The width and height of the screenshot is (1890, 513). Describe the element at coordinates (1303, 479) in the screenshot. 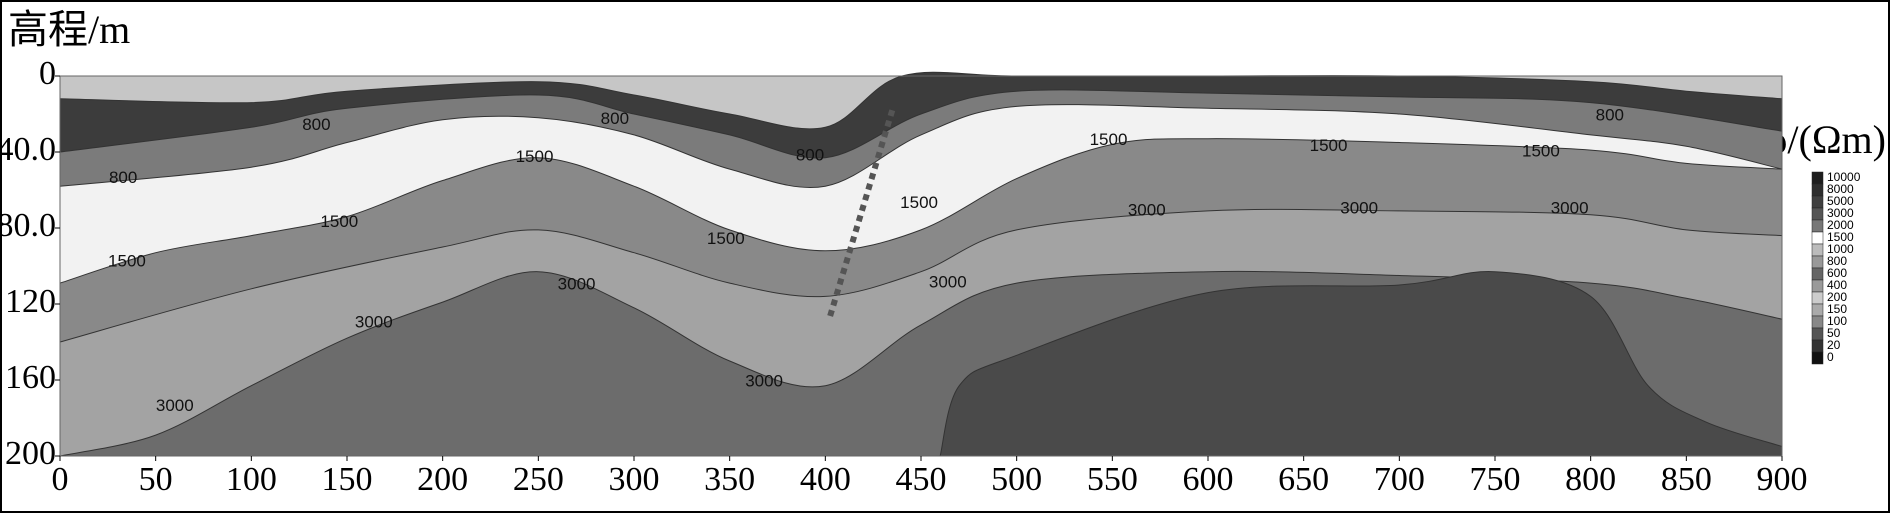

I see `x-tick-label: 650` at that location.